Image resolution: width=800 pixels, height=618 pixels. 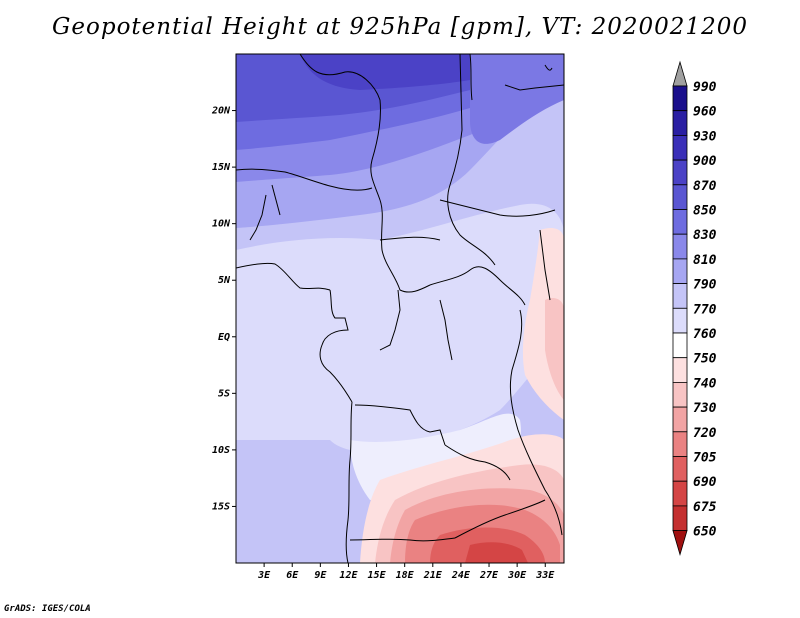 What do you see at coordinates (221, 167) in the screenshot?
I see `lat-tick-label: 15N` at bounding box center [221, 167].